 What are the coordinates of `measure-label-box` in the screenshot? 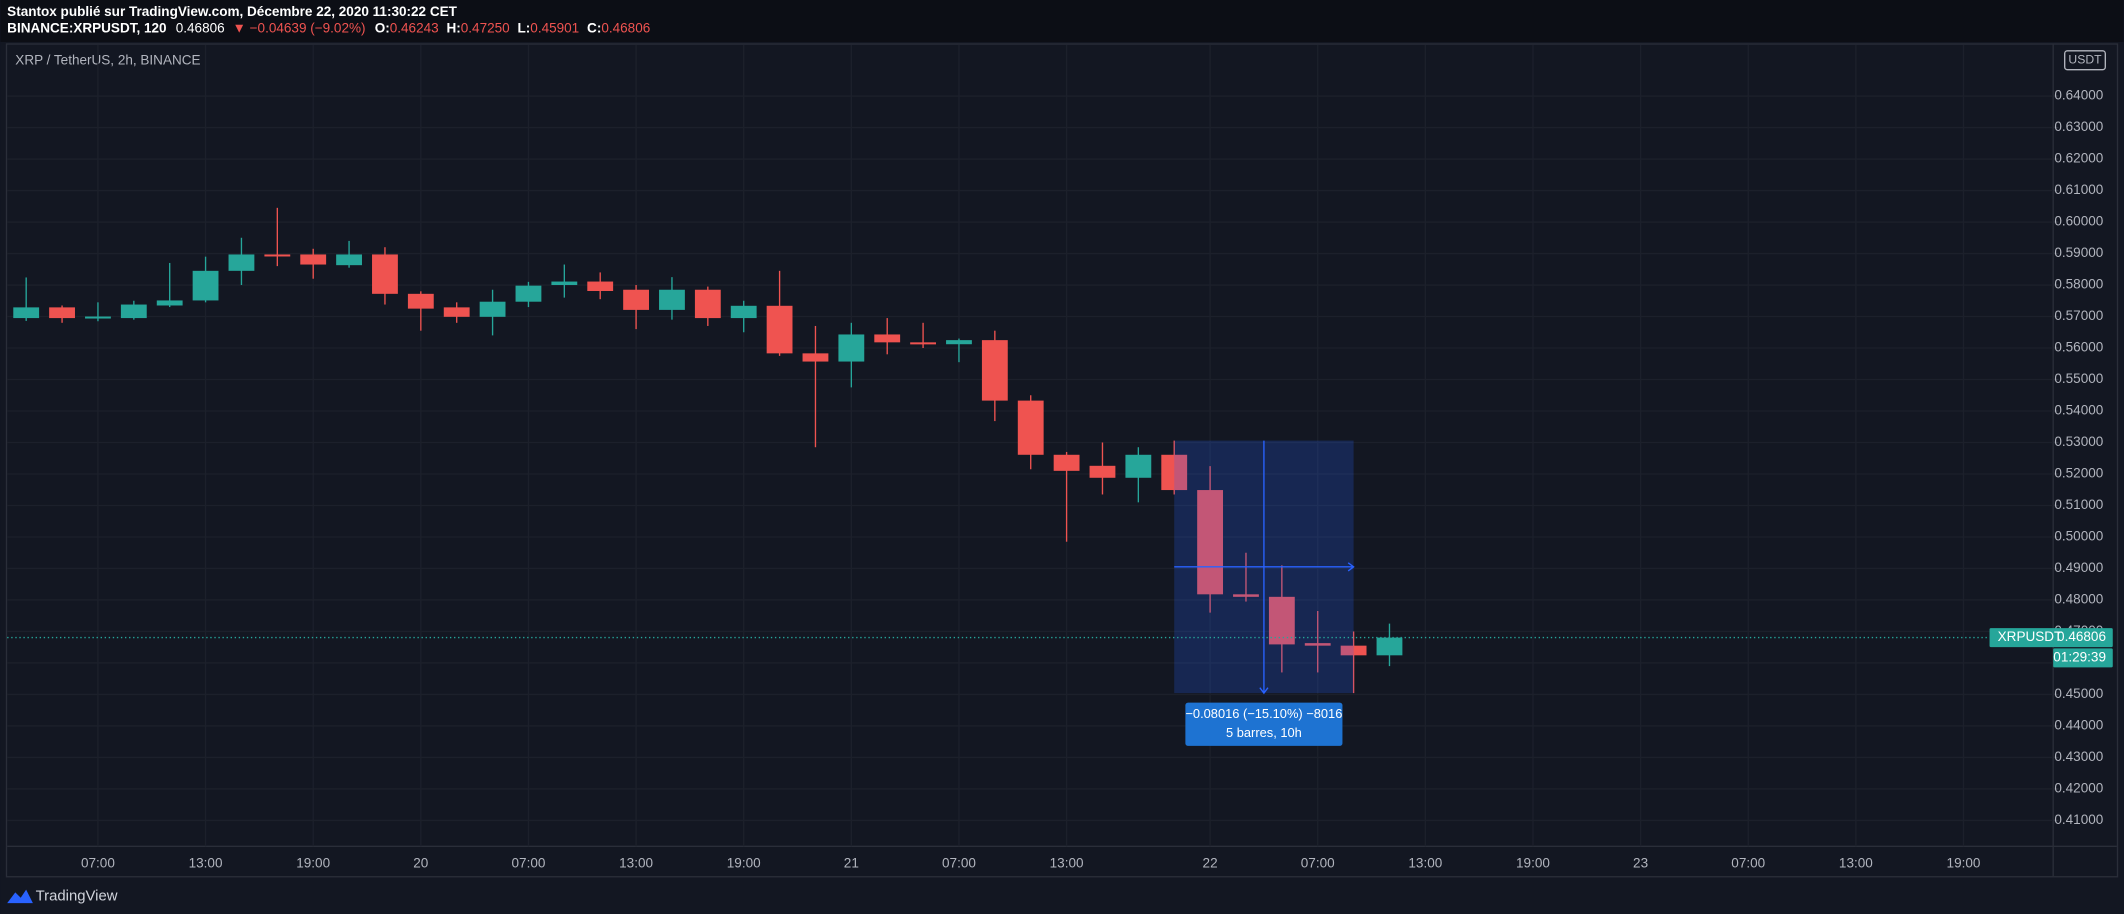 It's located at (1264, 724).